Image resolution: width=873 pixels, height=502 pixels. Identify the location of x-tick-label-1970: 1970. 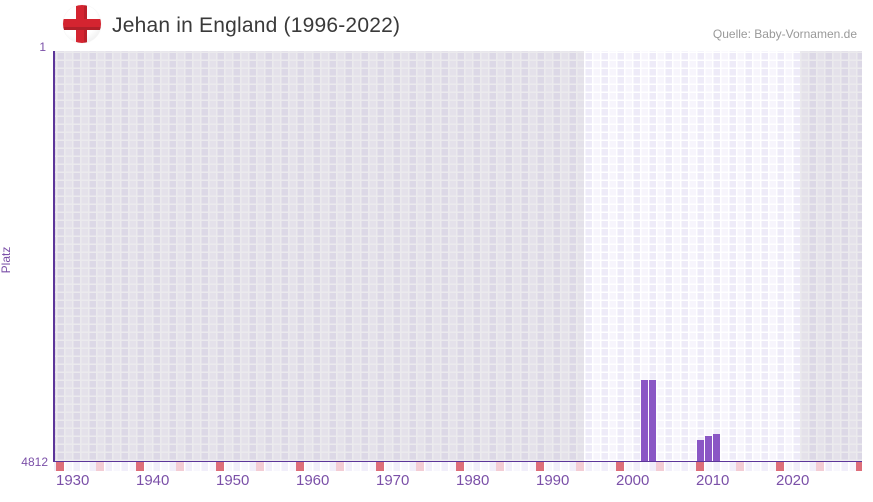
(393, 480).